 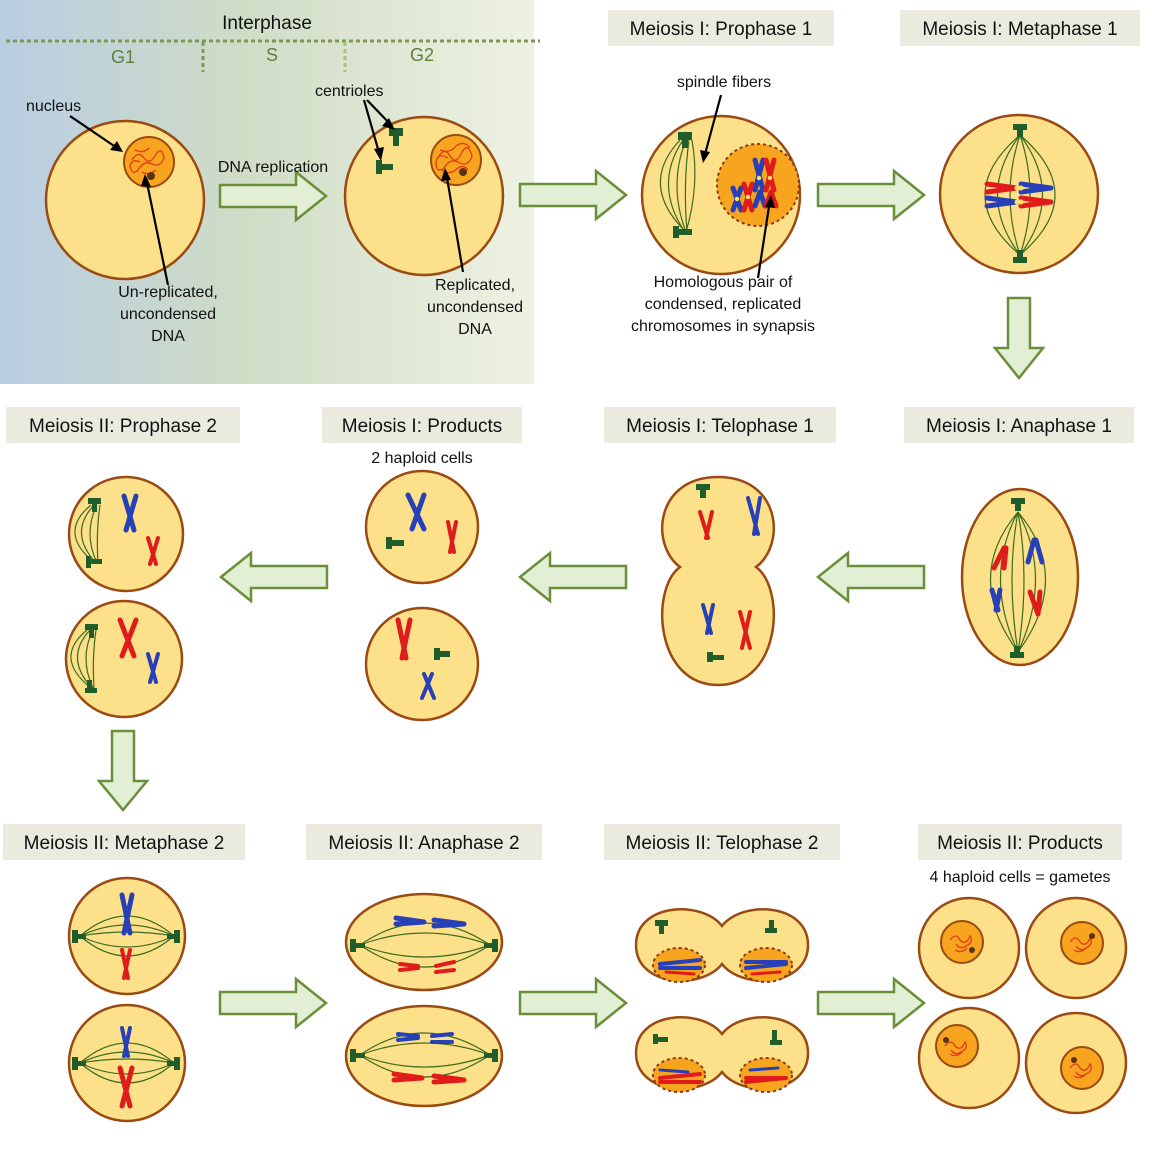 What do you see at coordinates (273, 1003) in the screenshot?
I see `arrow-to-anaphase2` at bounding box center [273, 1003].